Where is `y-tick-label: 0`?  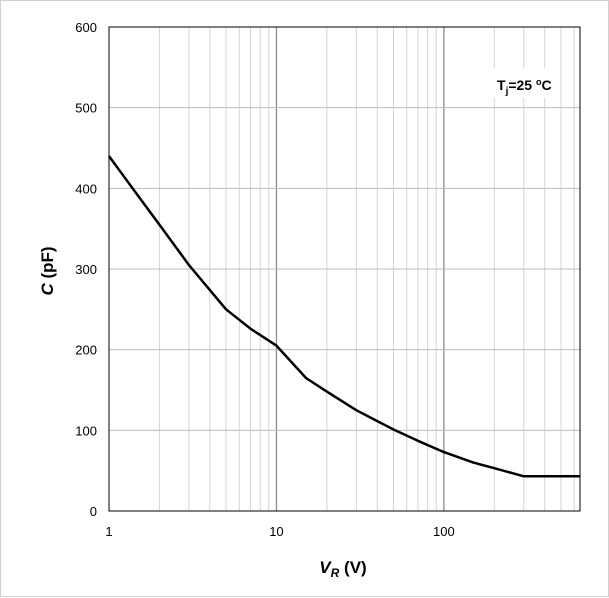 y-tick-label: 0 is located at coordinates (93, 511).